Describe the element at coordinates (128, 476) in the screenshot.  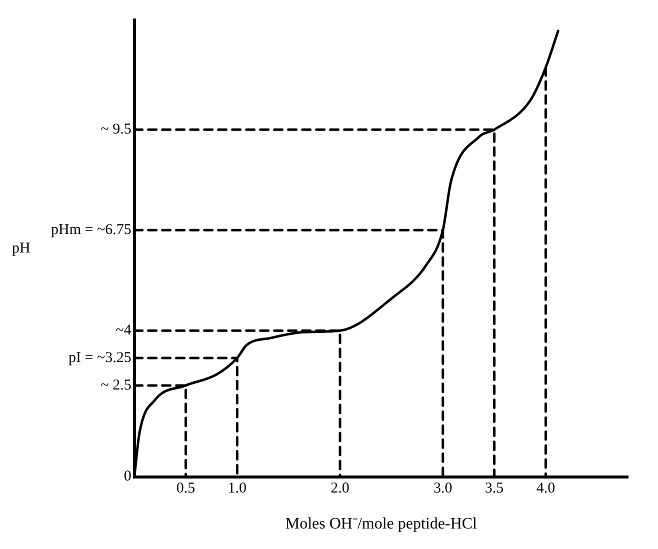
I see `y-tick-label: 0` at that location.